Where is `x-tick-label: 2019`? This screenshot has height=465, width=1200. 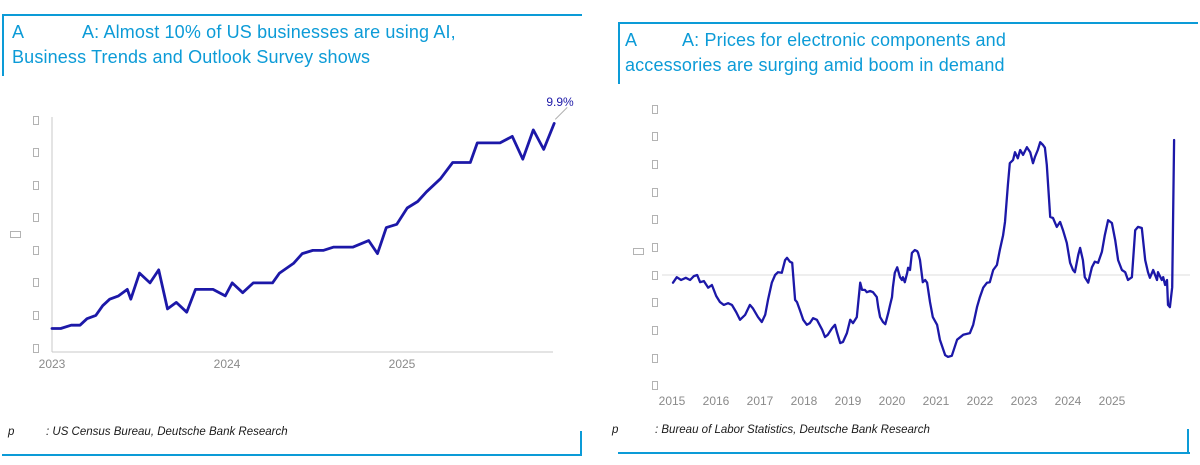
x-tick-label: 2019 is located at coordinates (848, 401).